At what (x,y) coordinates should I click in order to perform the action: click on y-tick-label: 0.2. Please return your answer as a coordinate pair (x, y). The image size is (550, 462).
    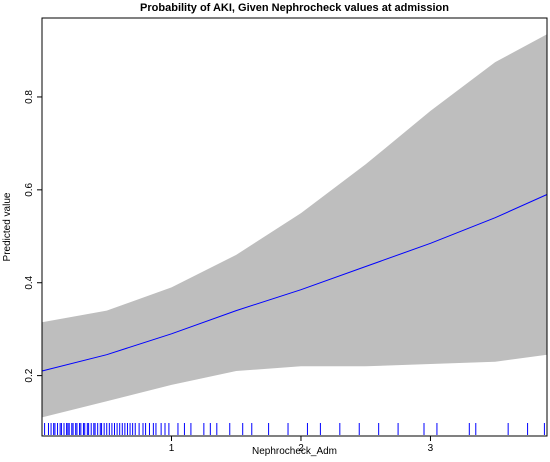
    Looking at the image, I should click on (29, 375).